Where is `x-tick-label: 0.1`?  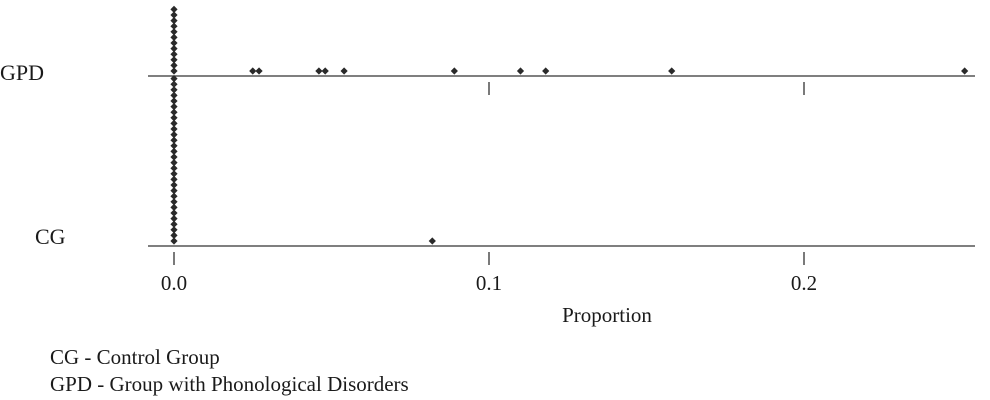 x-tick-label: 0.1 is located at coordinates (489, 283).